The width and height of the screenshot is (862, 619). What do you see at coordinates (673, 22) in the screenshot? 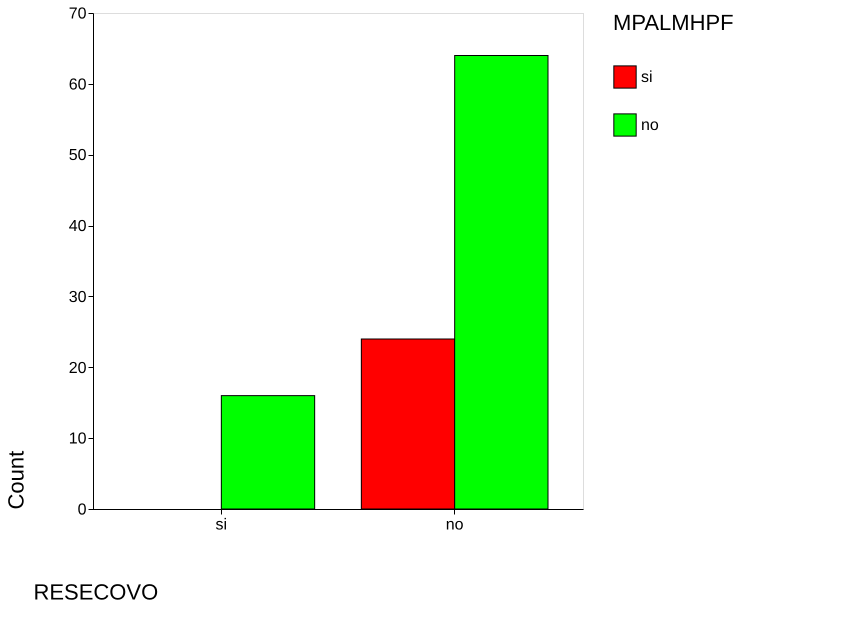
I see `legend-title: MPALMHPF` at bounding box center [673, 22].